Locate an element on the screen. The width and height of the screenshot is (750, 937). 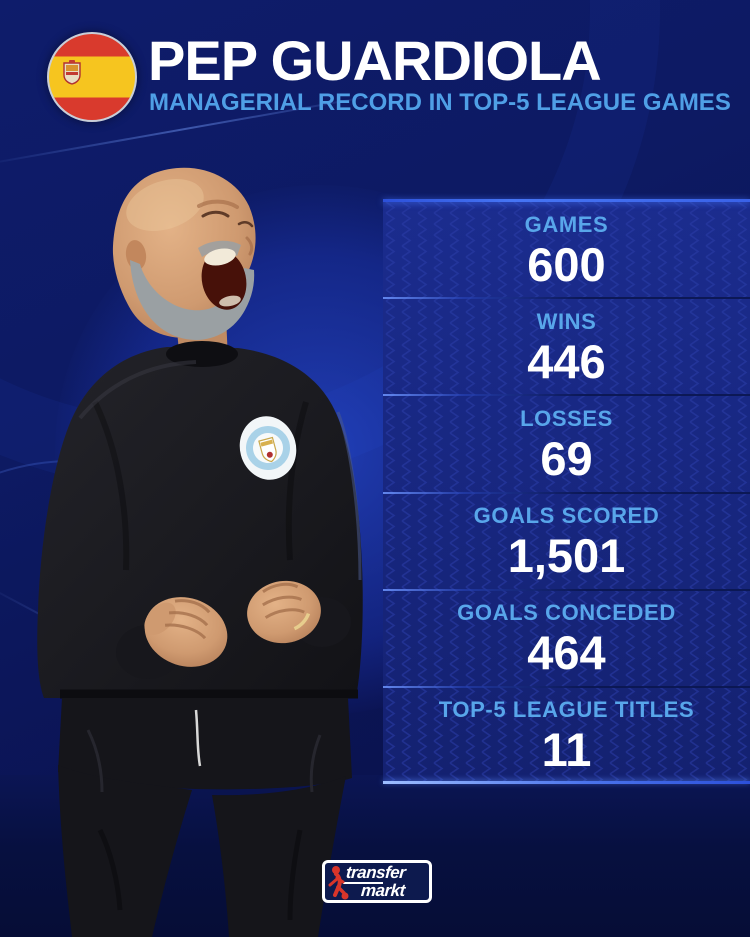
stat-row-league-titles: TOP-5 LEAGUE TITLES 11 is located at coordinates (566, 735).